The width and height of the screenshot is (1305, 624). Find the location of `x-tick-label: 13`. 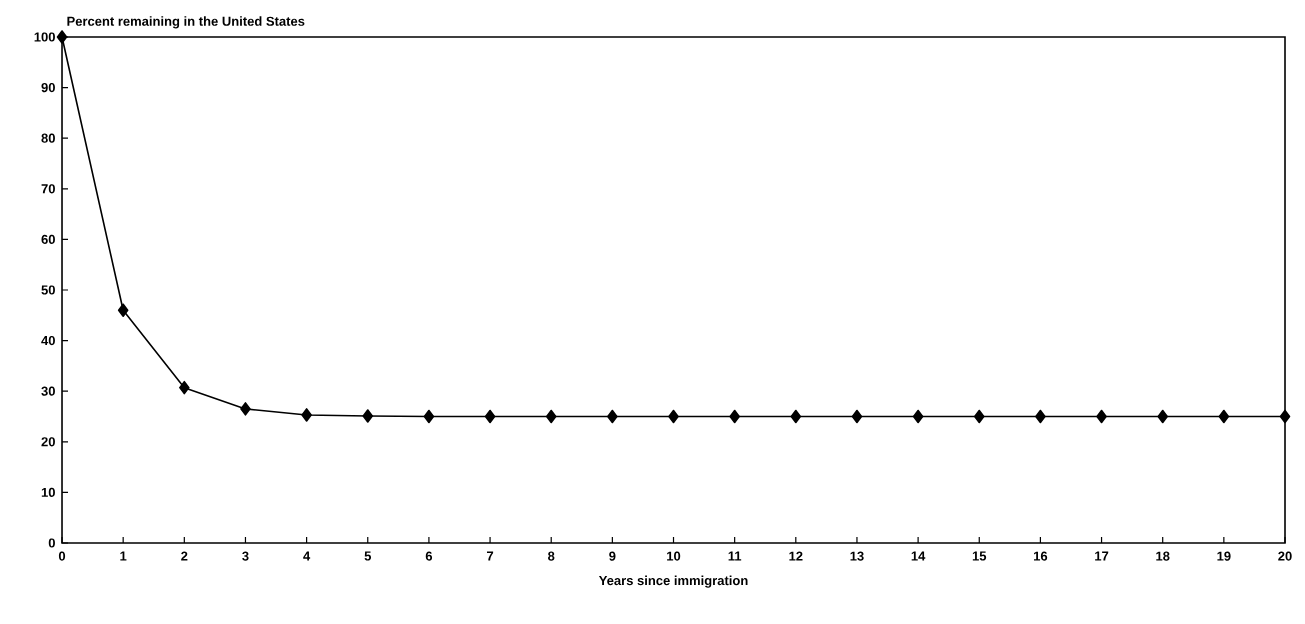

x-tick-label: 13 is located at coordinates (857, 556).